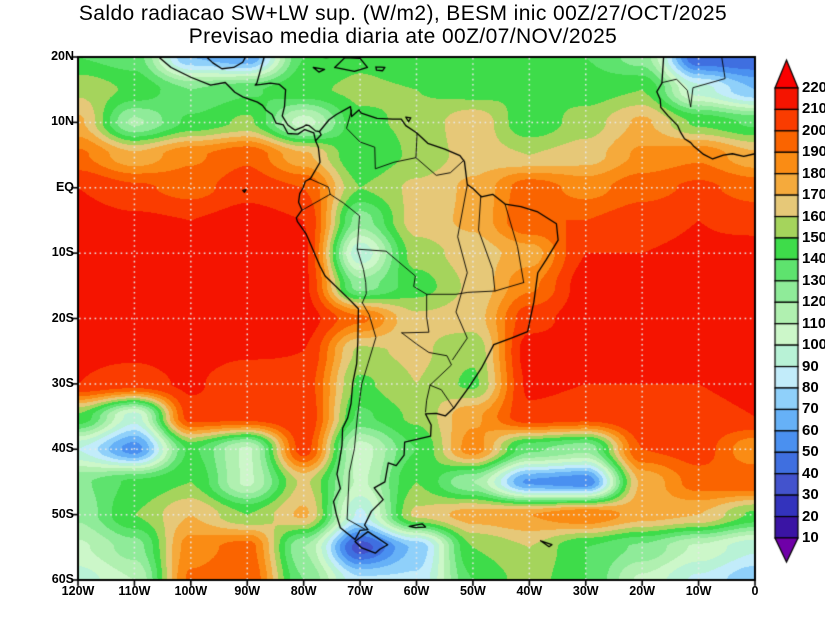 The height and width of the screenshot is (637, 825). I want to click on colorbar-tick-label: 30, so click(810, 495).